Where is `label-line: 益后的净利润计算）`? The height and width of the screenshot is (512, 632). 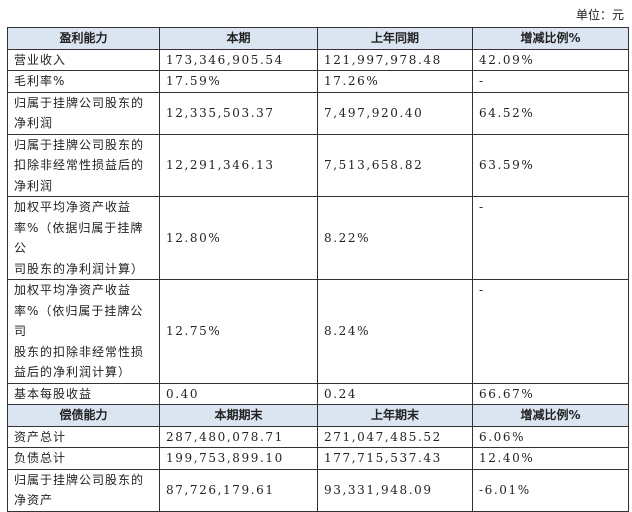
label-line: 益后的净利润计算） is located at coordinates (73, 372).